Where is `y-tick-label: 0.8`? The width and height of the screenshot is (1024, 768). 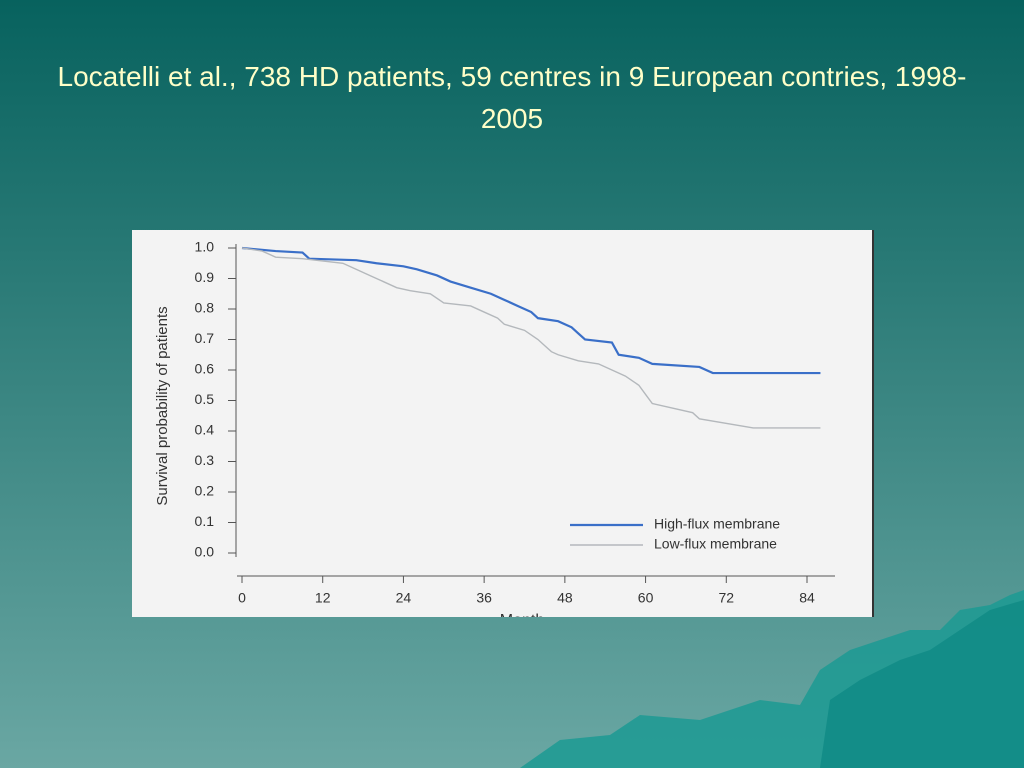 y-tick-label: 0.8 is located at coordinates (205, 308).